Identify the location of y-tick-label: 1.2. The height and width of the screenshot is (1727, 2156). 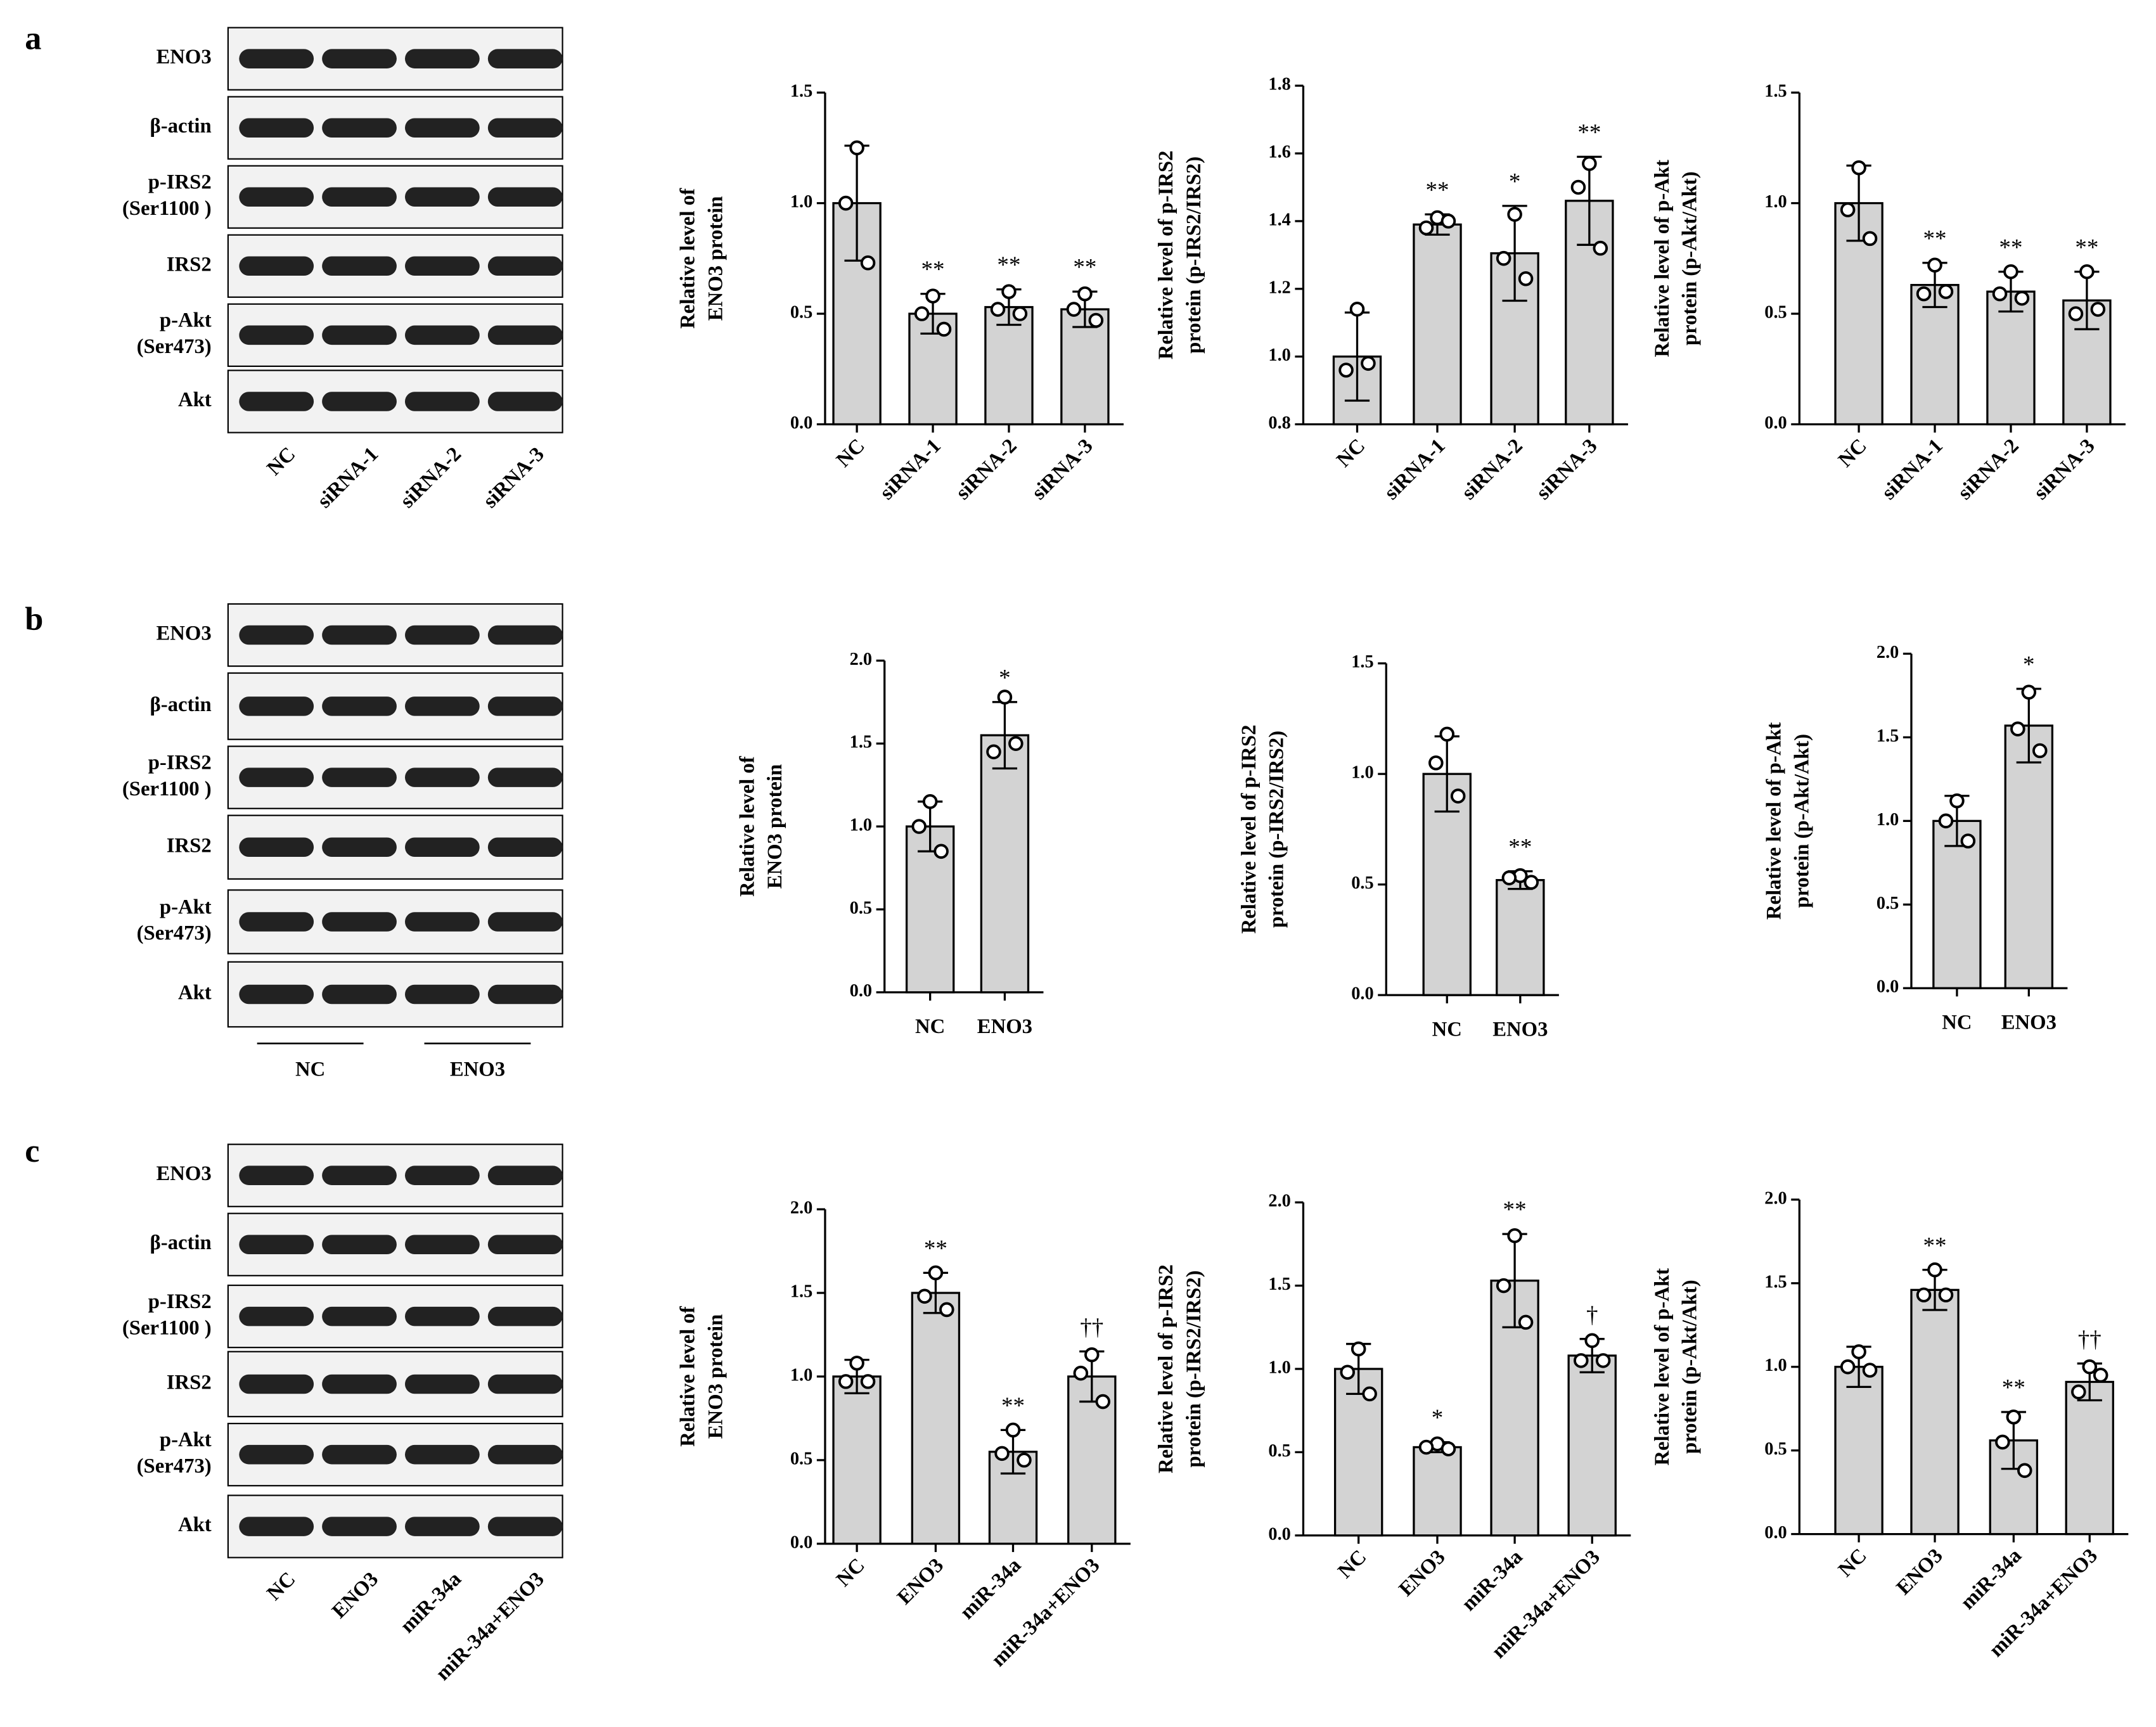
(1279, 287).